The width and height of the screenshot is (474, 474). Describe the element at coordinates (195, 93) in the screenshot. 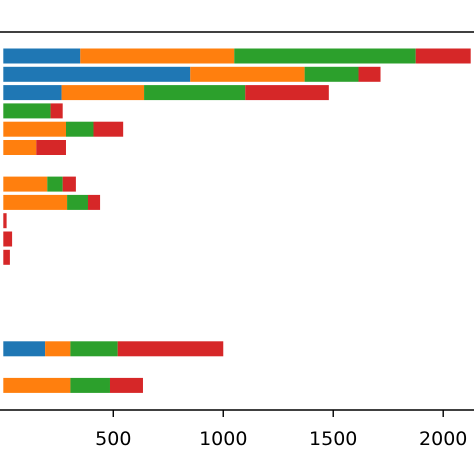

I see `bar-segment-row2-series2` at that location.